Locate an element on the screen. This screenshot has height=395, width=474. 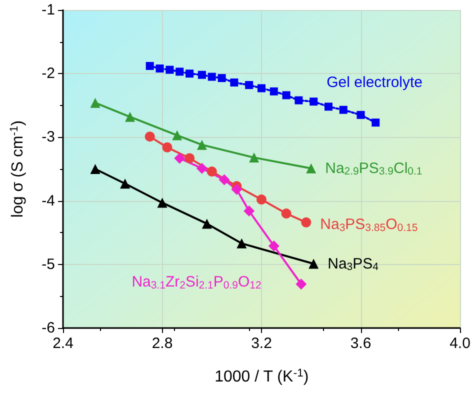
x-tick-label: 4.0 is located at coordinates (460, 343).